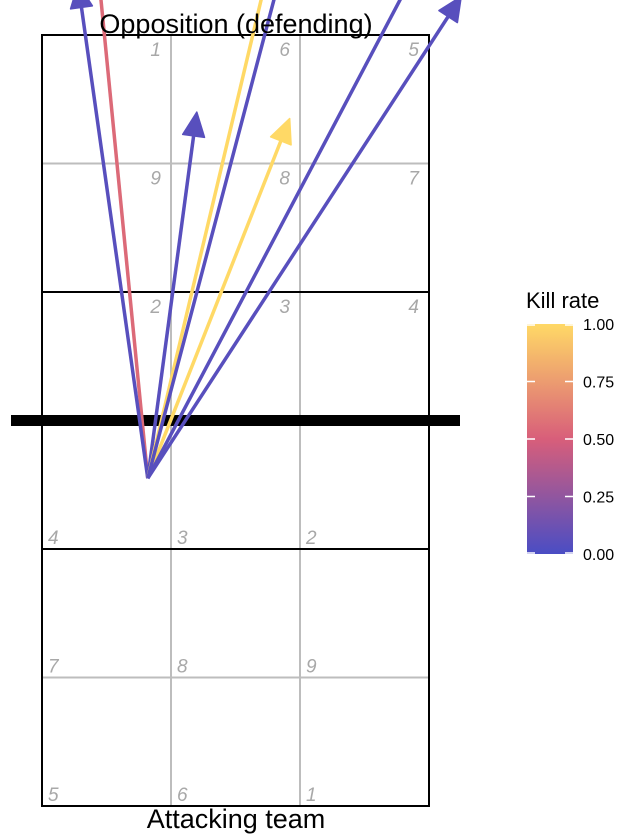  What do you see at coordinates (54, 667) in the screenshot?
I see `attacking-zone-number: 7` at bounding box center [54, 667].